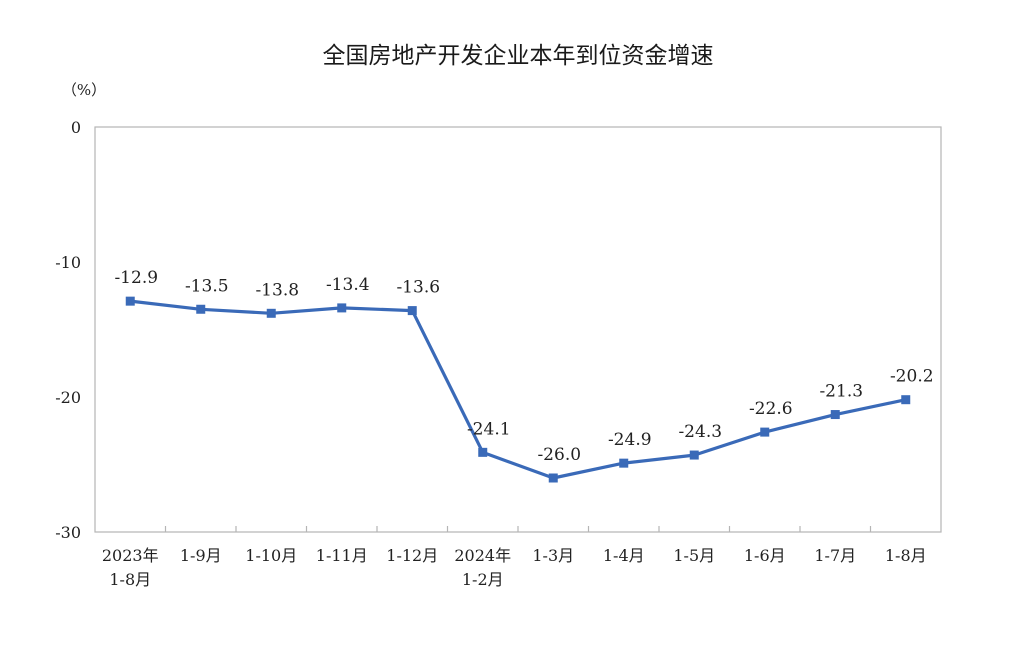  What do you see at coordinates (624, 555) in the screenshot?
I see `x-tick-label: 1-4月` at bounding box center [624, 555].